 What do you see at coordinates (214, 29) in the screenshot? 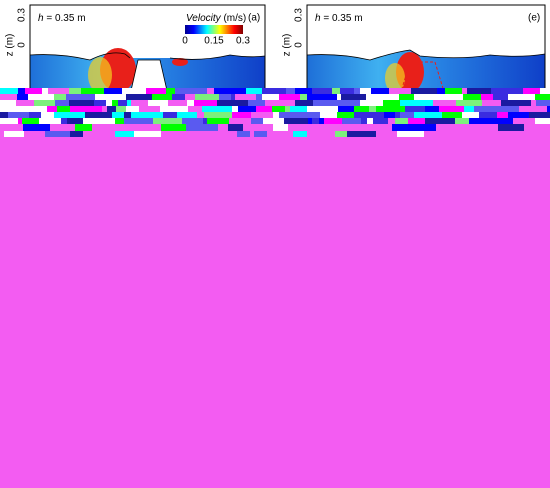
I see `colorbar` at bounding box center [214, 29].